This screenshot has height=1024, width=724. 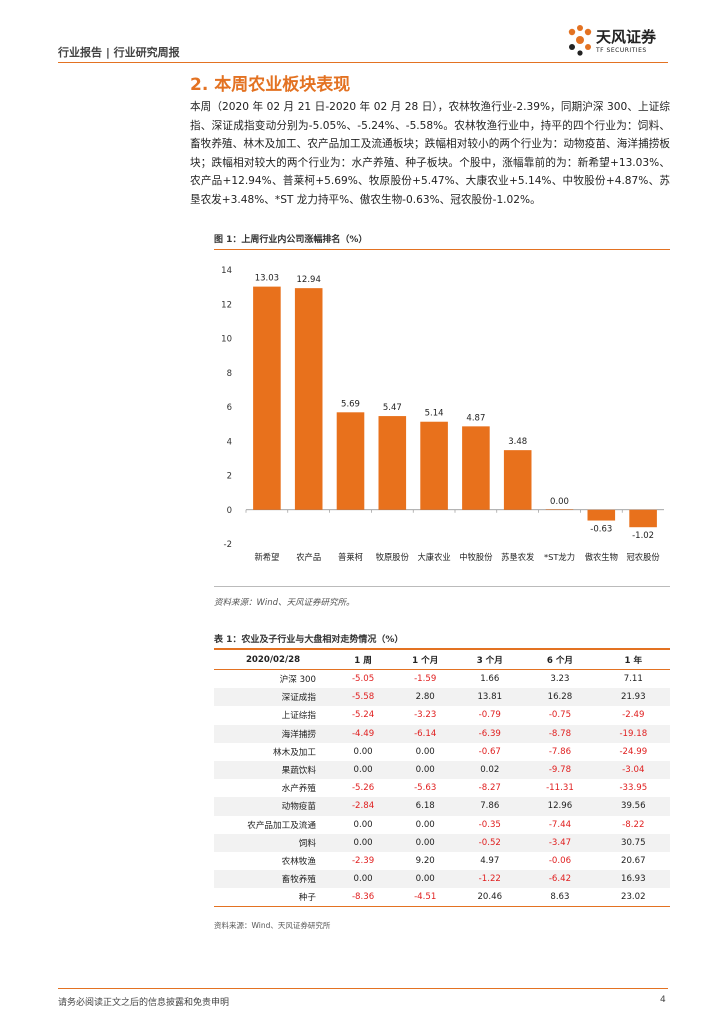 I want to click on table-cell: -19.18, so click(x=633, y=733).